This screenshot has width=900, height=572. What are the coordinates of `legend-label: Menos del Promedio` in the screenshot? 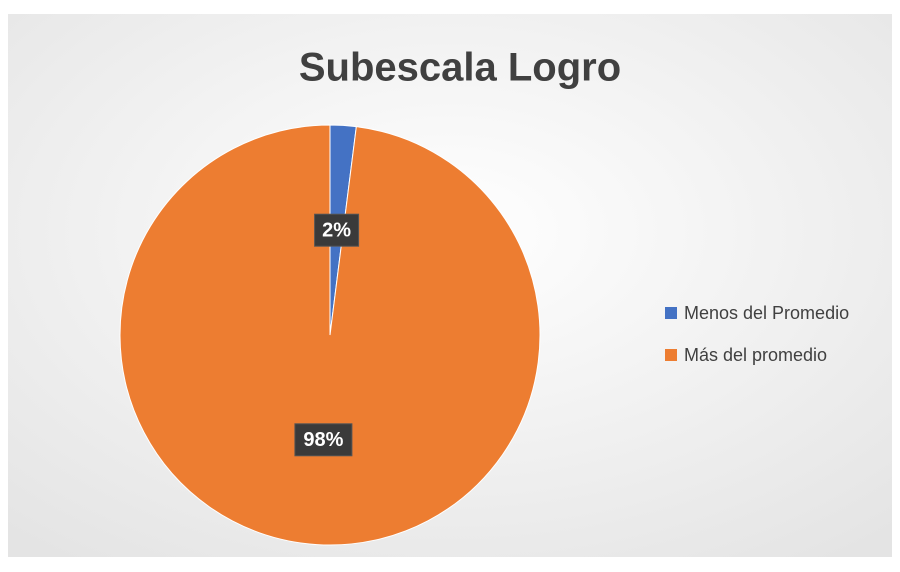 It's located at (766, 313).